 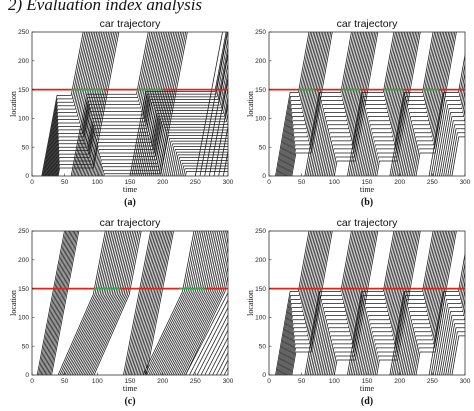 I want to click on panel-caption: (a), so click(x=130, y=202).